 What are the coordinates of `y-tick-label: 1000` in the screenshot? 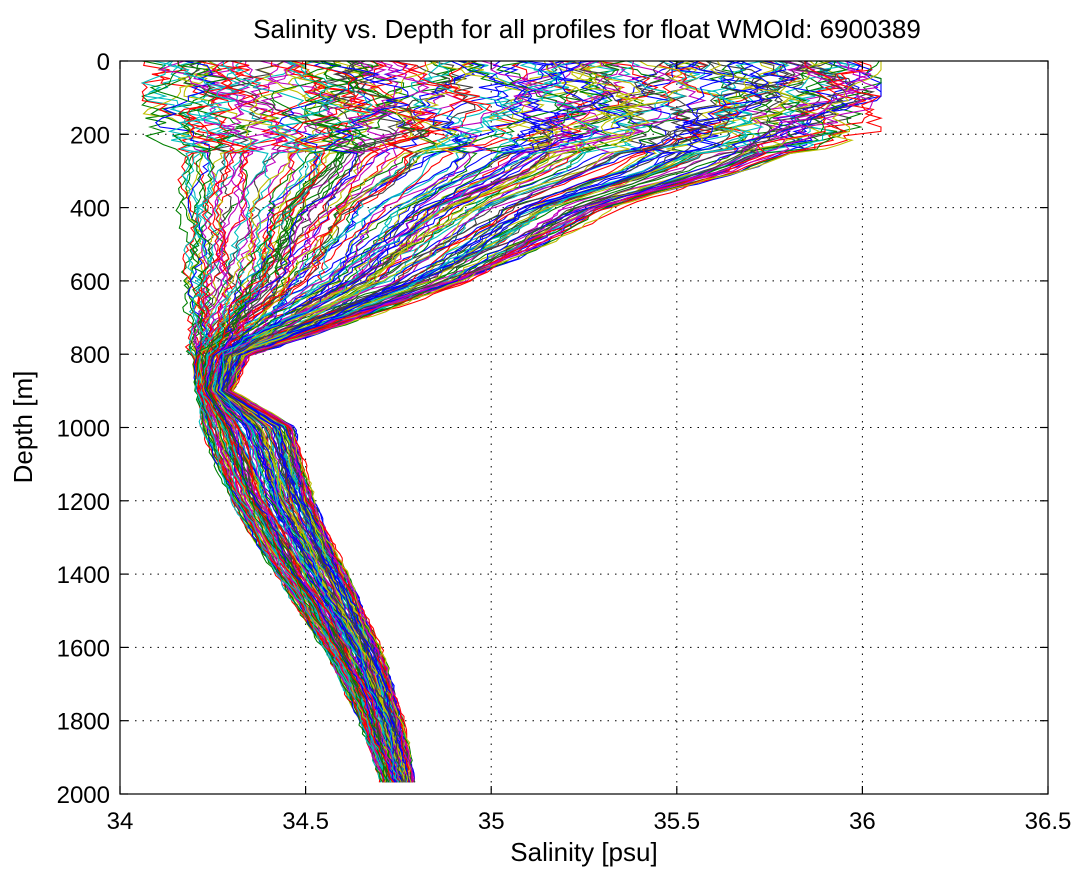 It's located at (83, 429).